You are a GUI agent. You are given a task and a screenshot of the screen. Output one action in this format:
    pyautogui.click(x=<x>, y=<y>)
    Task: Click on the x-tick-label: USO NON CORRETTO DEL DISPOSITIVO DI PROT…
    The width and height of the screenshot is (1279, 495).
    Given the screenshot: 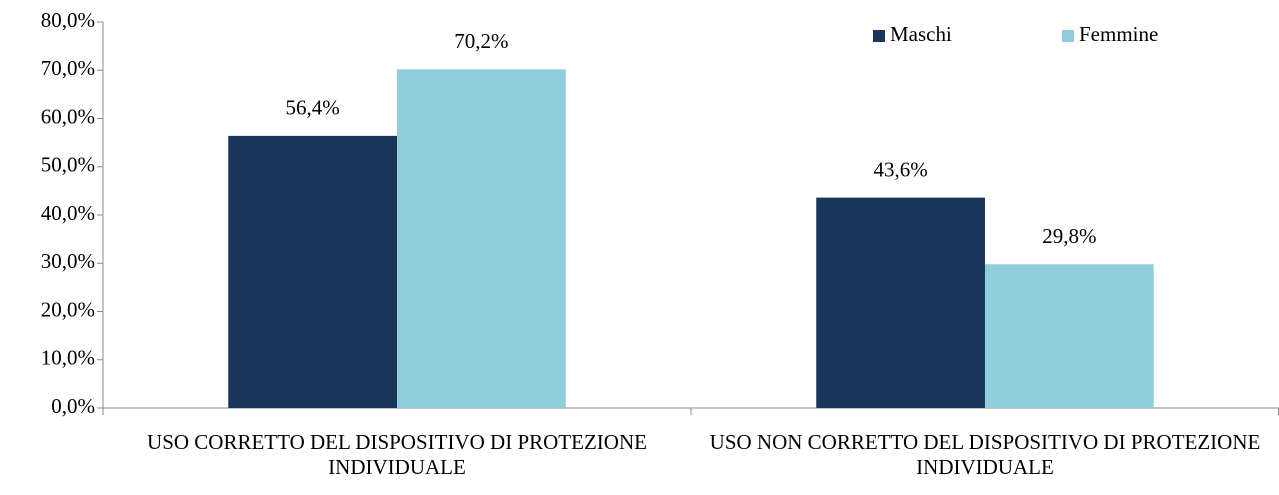 What is the action you would take?
    pyautogui.click(x=985, y=454)
    